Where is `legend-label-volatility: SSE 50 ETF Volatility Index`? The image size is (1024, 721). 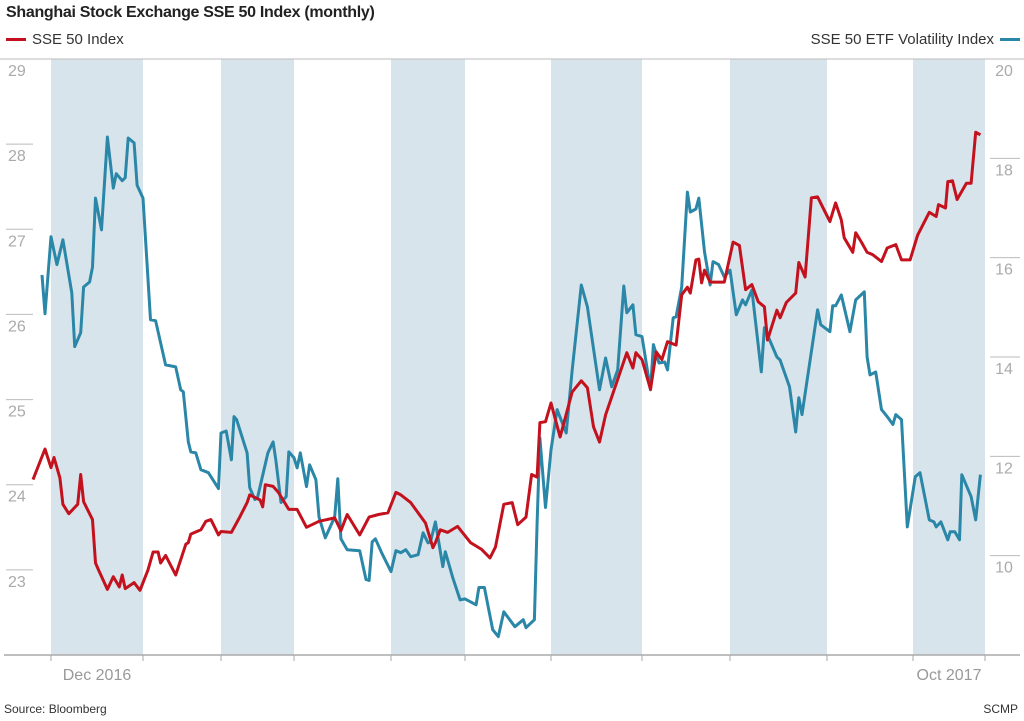 legend-label-volatility: SSE 50 ETF Volatility Index is located at coordinates (902, 39).